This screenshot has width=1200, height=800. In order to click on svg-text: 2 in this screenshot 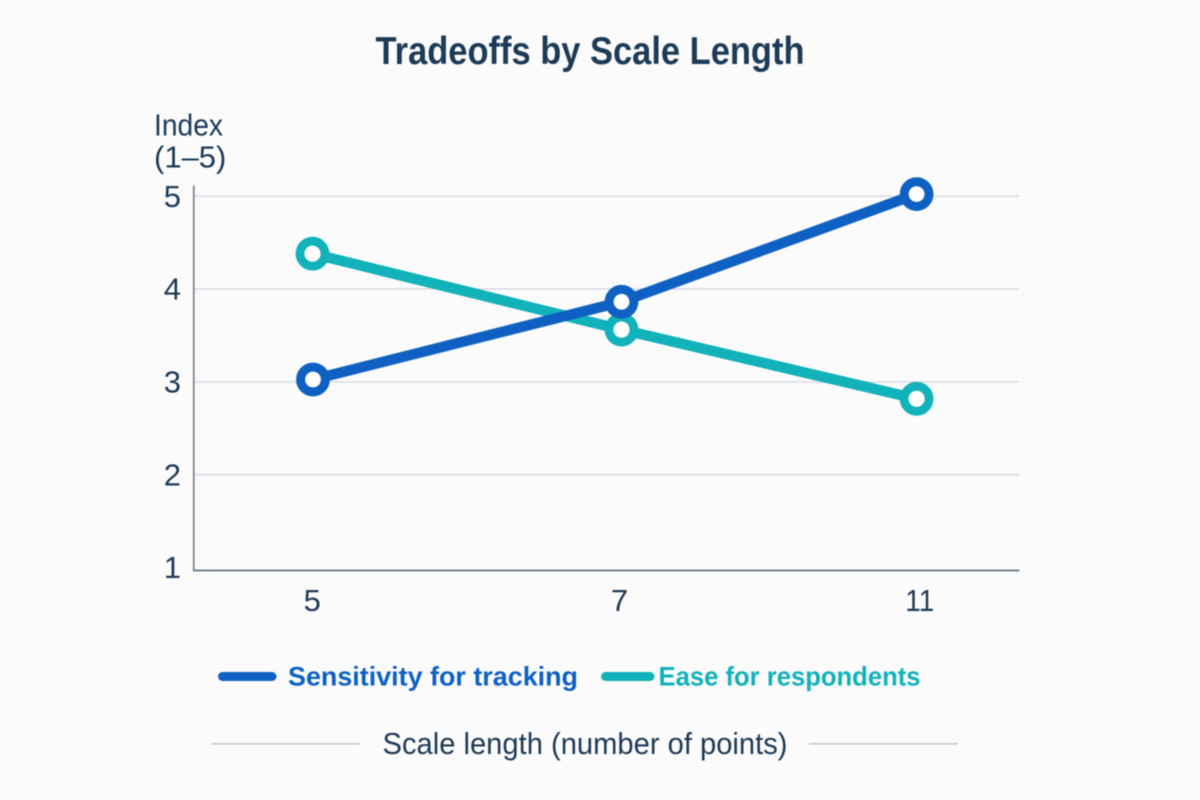, I will do `click(172, 474)`.